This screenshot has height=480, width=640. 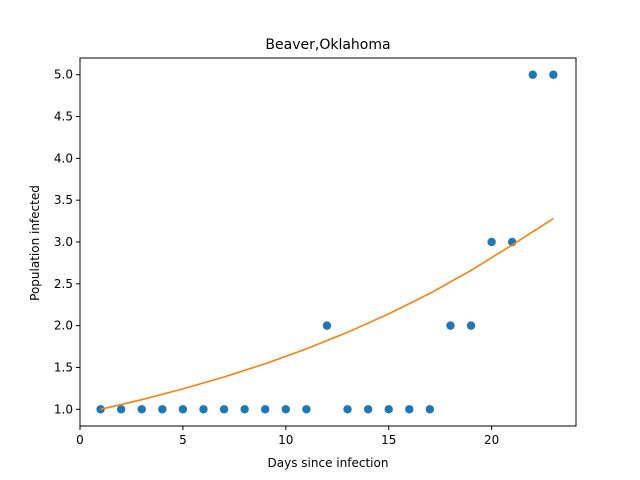 I want to click on y-tick-label: 4.5, so click(x=63, y=117).